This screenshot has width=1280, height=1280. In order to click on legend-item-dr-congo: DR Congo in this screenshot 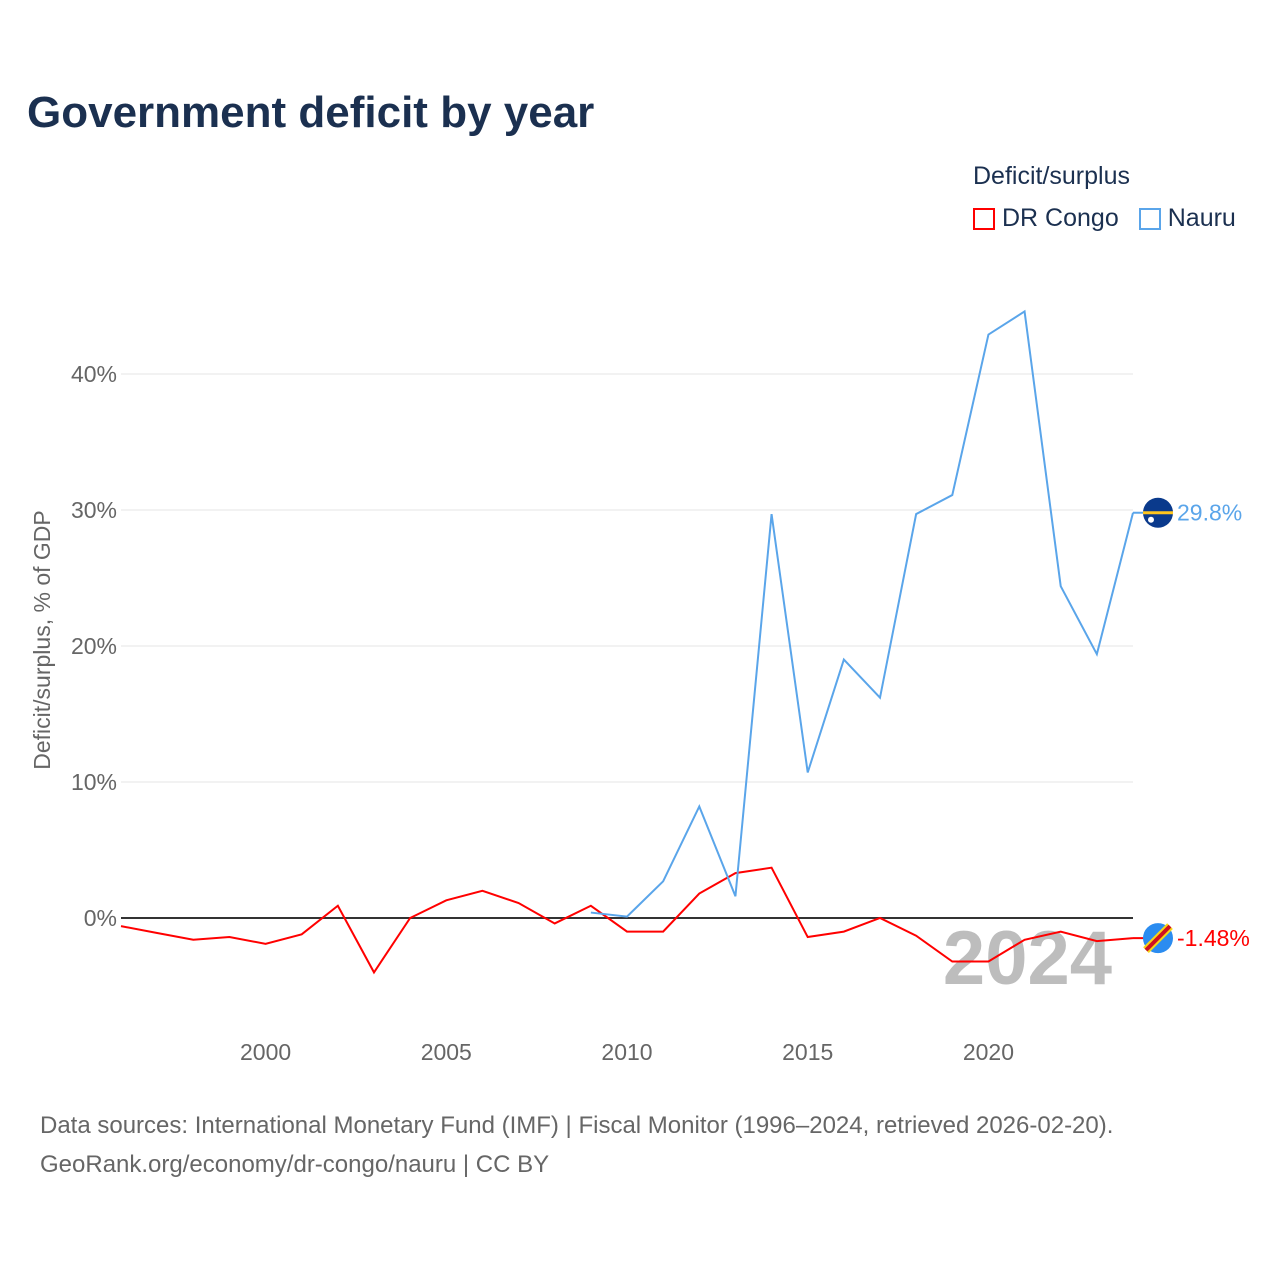, I will do `click(1046, 218)`.